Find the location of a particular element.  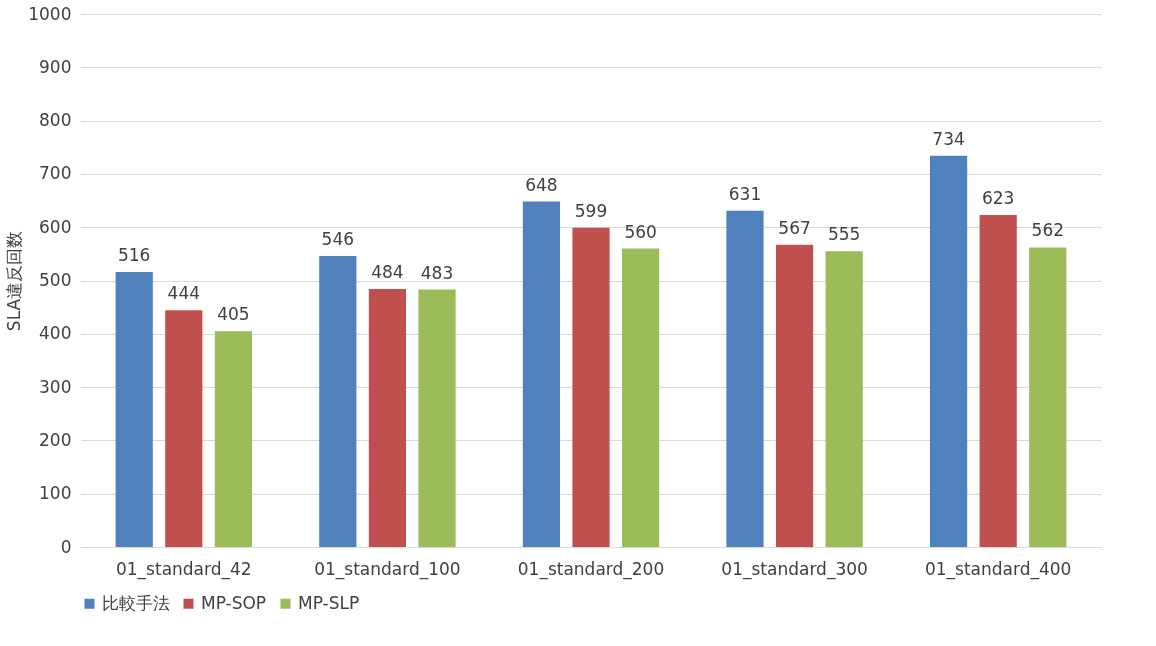

data-label: 734 is located at coordinates (948, 138).